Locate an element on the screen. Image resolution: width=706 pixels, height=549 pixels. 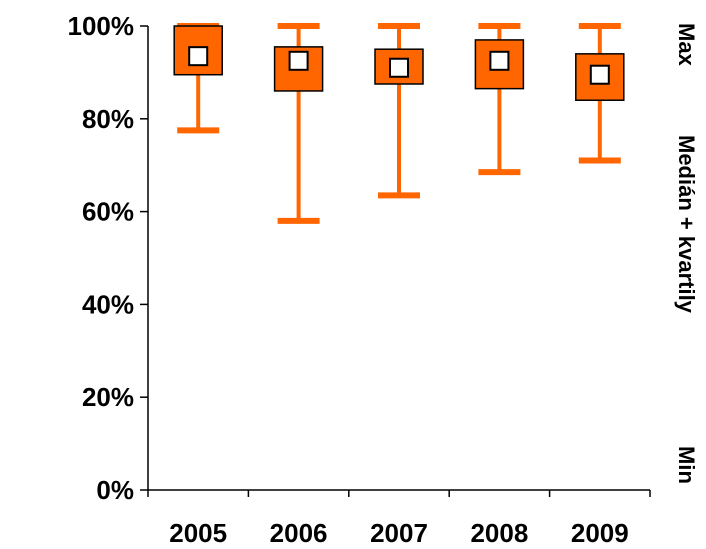
y-tick-label: 80% is located at coordinates (108, 119).